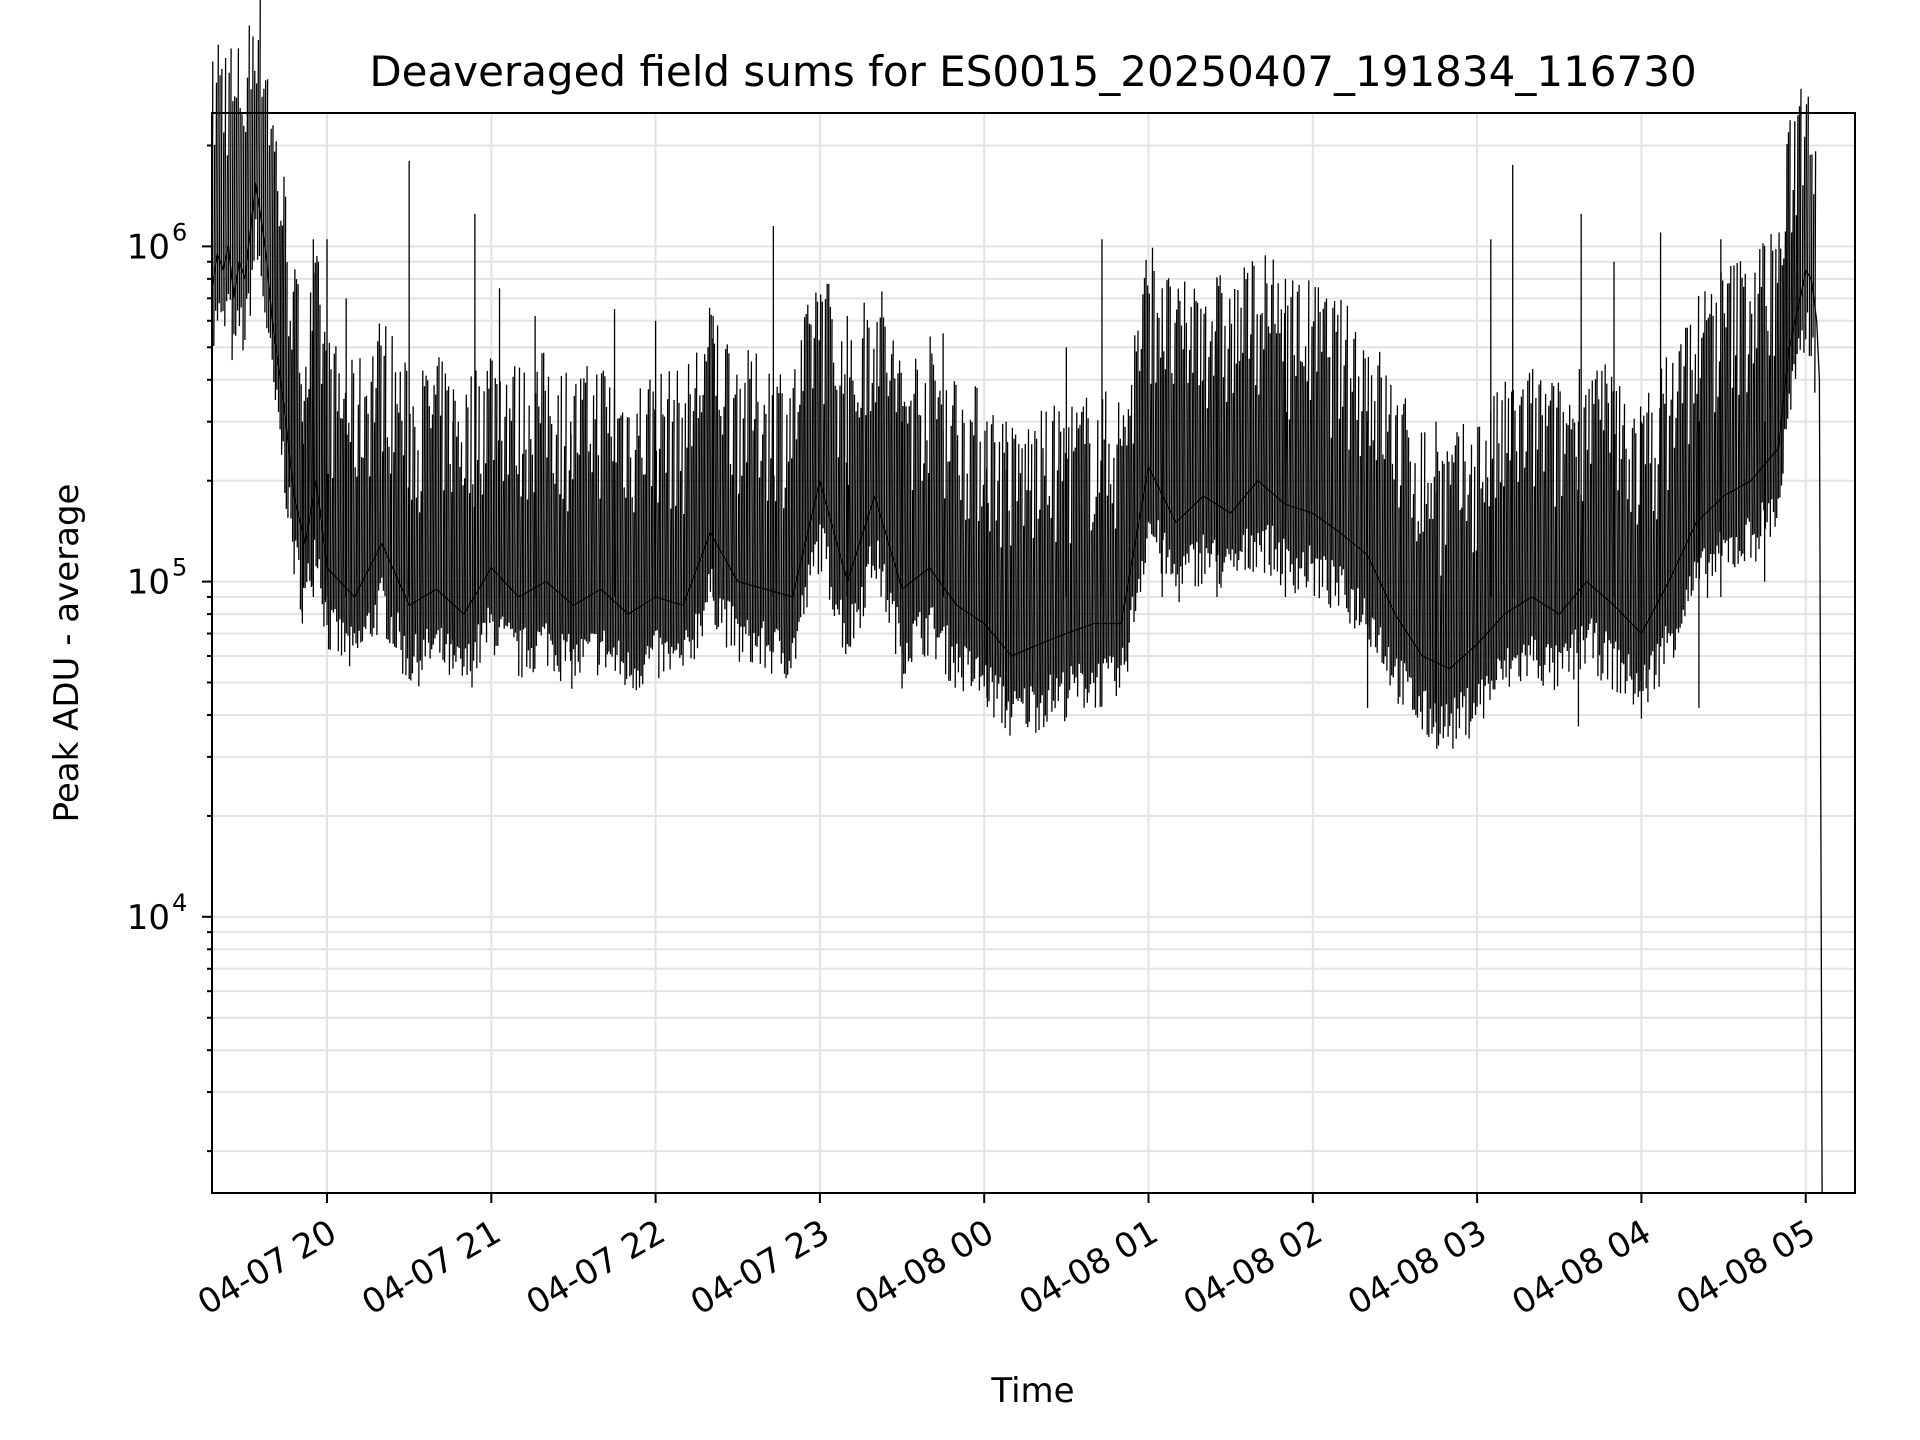  What do you see at coordinates (179, 568) in the screenshot?
I see `y-tick-exponent: 5` at bounding box center [179, 568].